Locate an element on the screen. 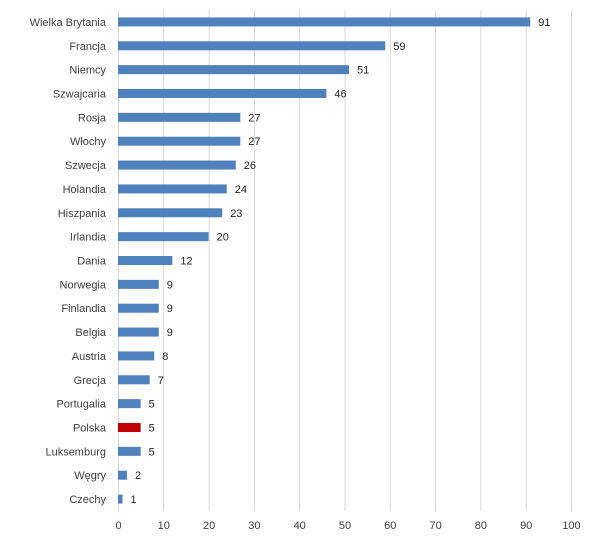 The height and width of the screenshot is (552, 612). bar-value-label: 51 is located at coordinates (363, 71).